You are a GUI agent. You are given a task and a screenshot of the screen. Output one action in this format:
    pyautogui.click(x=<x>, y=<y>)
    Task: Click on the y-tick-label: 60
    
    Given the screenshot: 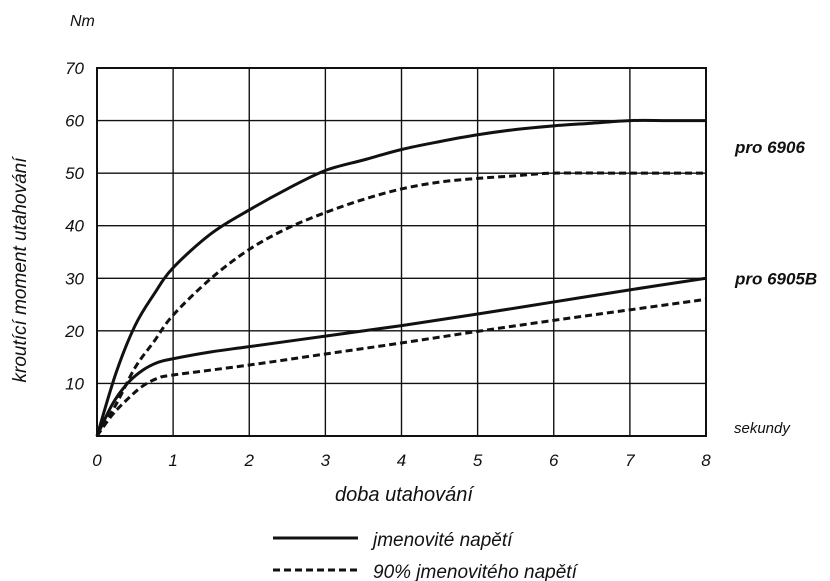 What is the action you would take?
    pyautogui.click(x=74, y=121)
    